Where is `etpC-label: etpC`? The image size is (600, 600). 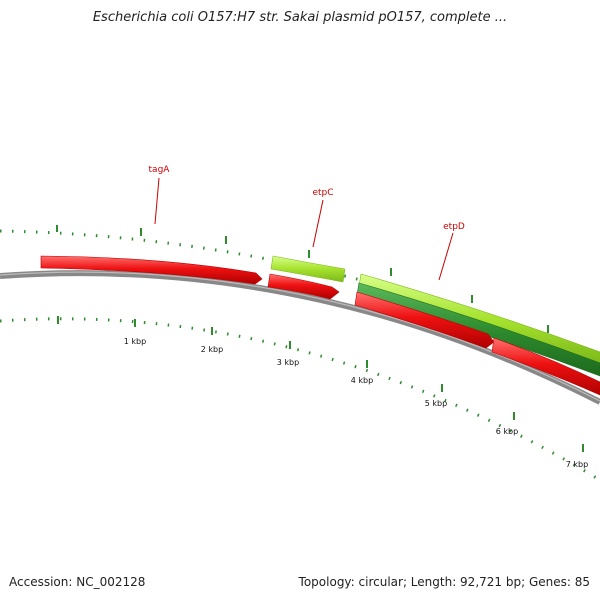 etpC-label: etpC is located at coordinates (322, 193).